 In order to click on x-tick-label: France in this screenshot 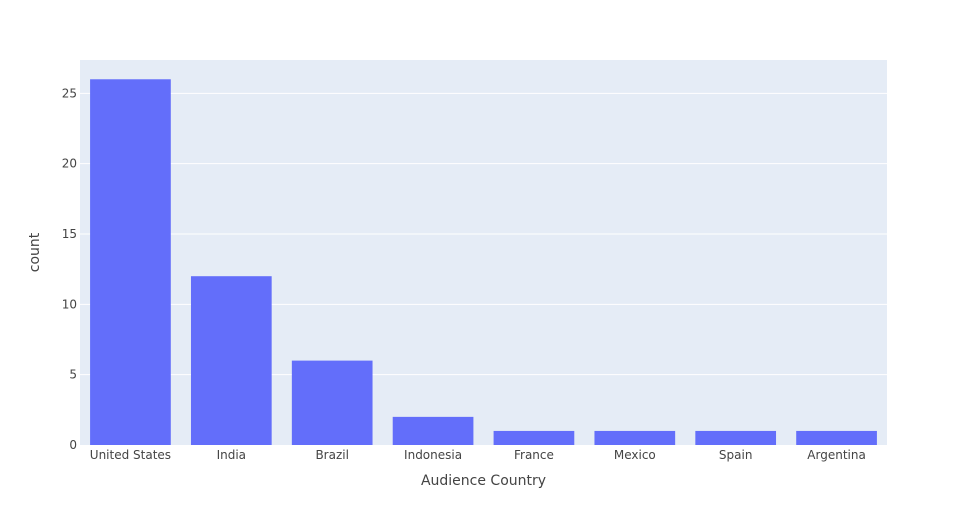, I will do `click(534, 455)`.